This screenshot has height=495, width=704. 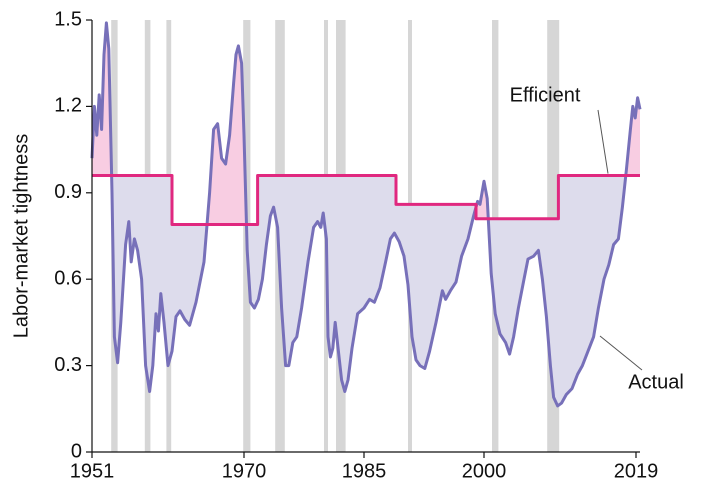 What do you see at coordinates (364, 471) in the screenshot?
I see `x-tick-label: 1985` at bounding box center [364, 471].